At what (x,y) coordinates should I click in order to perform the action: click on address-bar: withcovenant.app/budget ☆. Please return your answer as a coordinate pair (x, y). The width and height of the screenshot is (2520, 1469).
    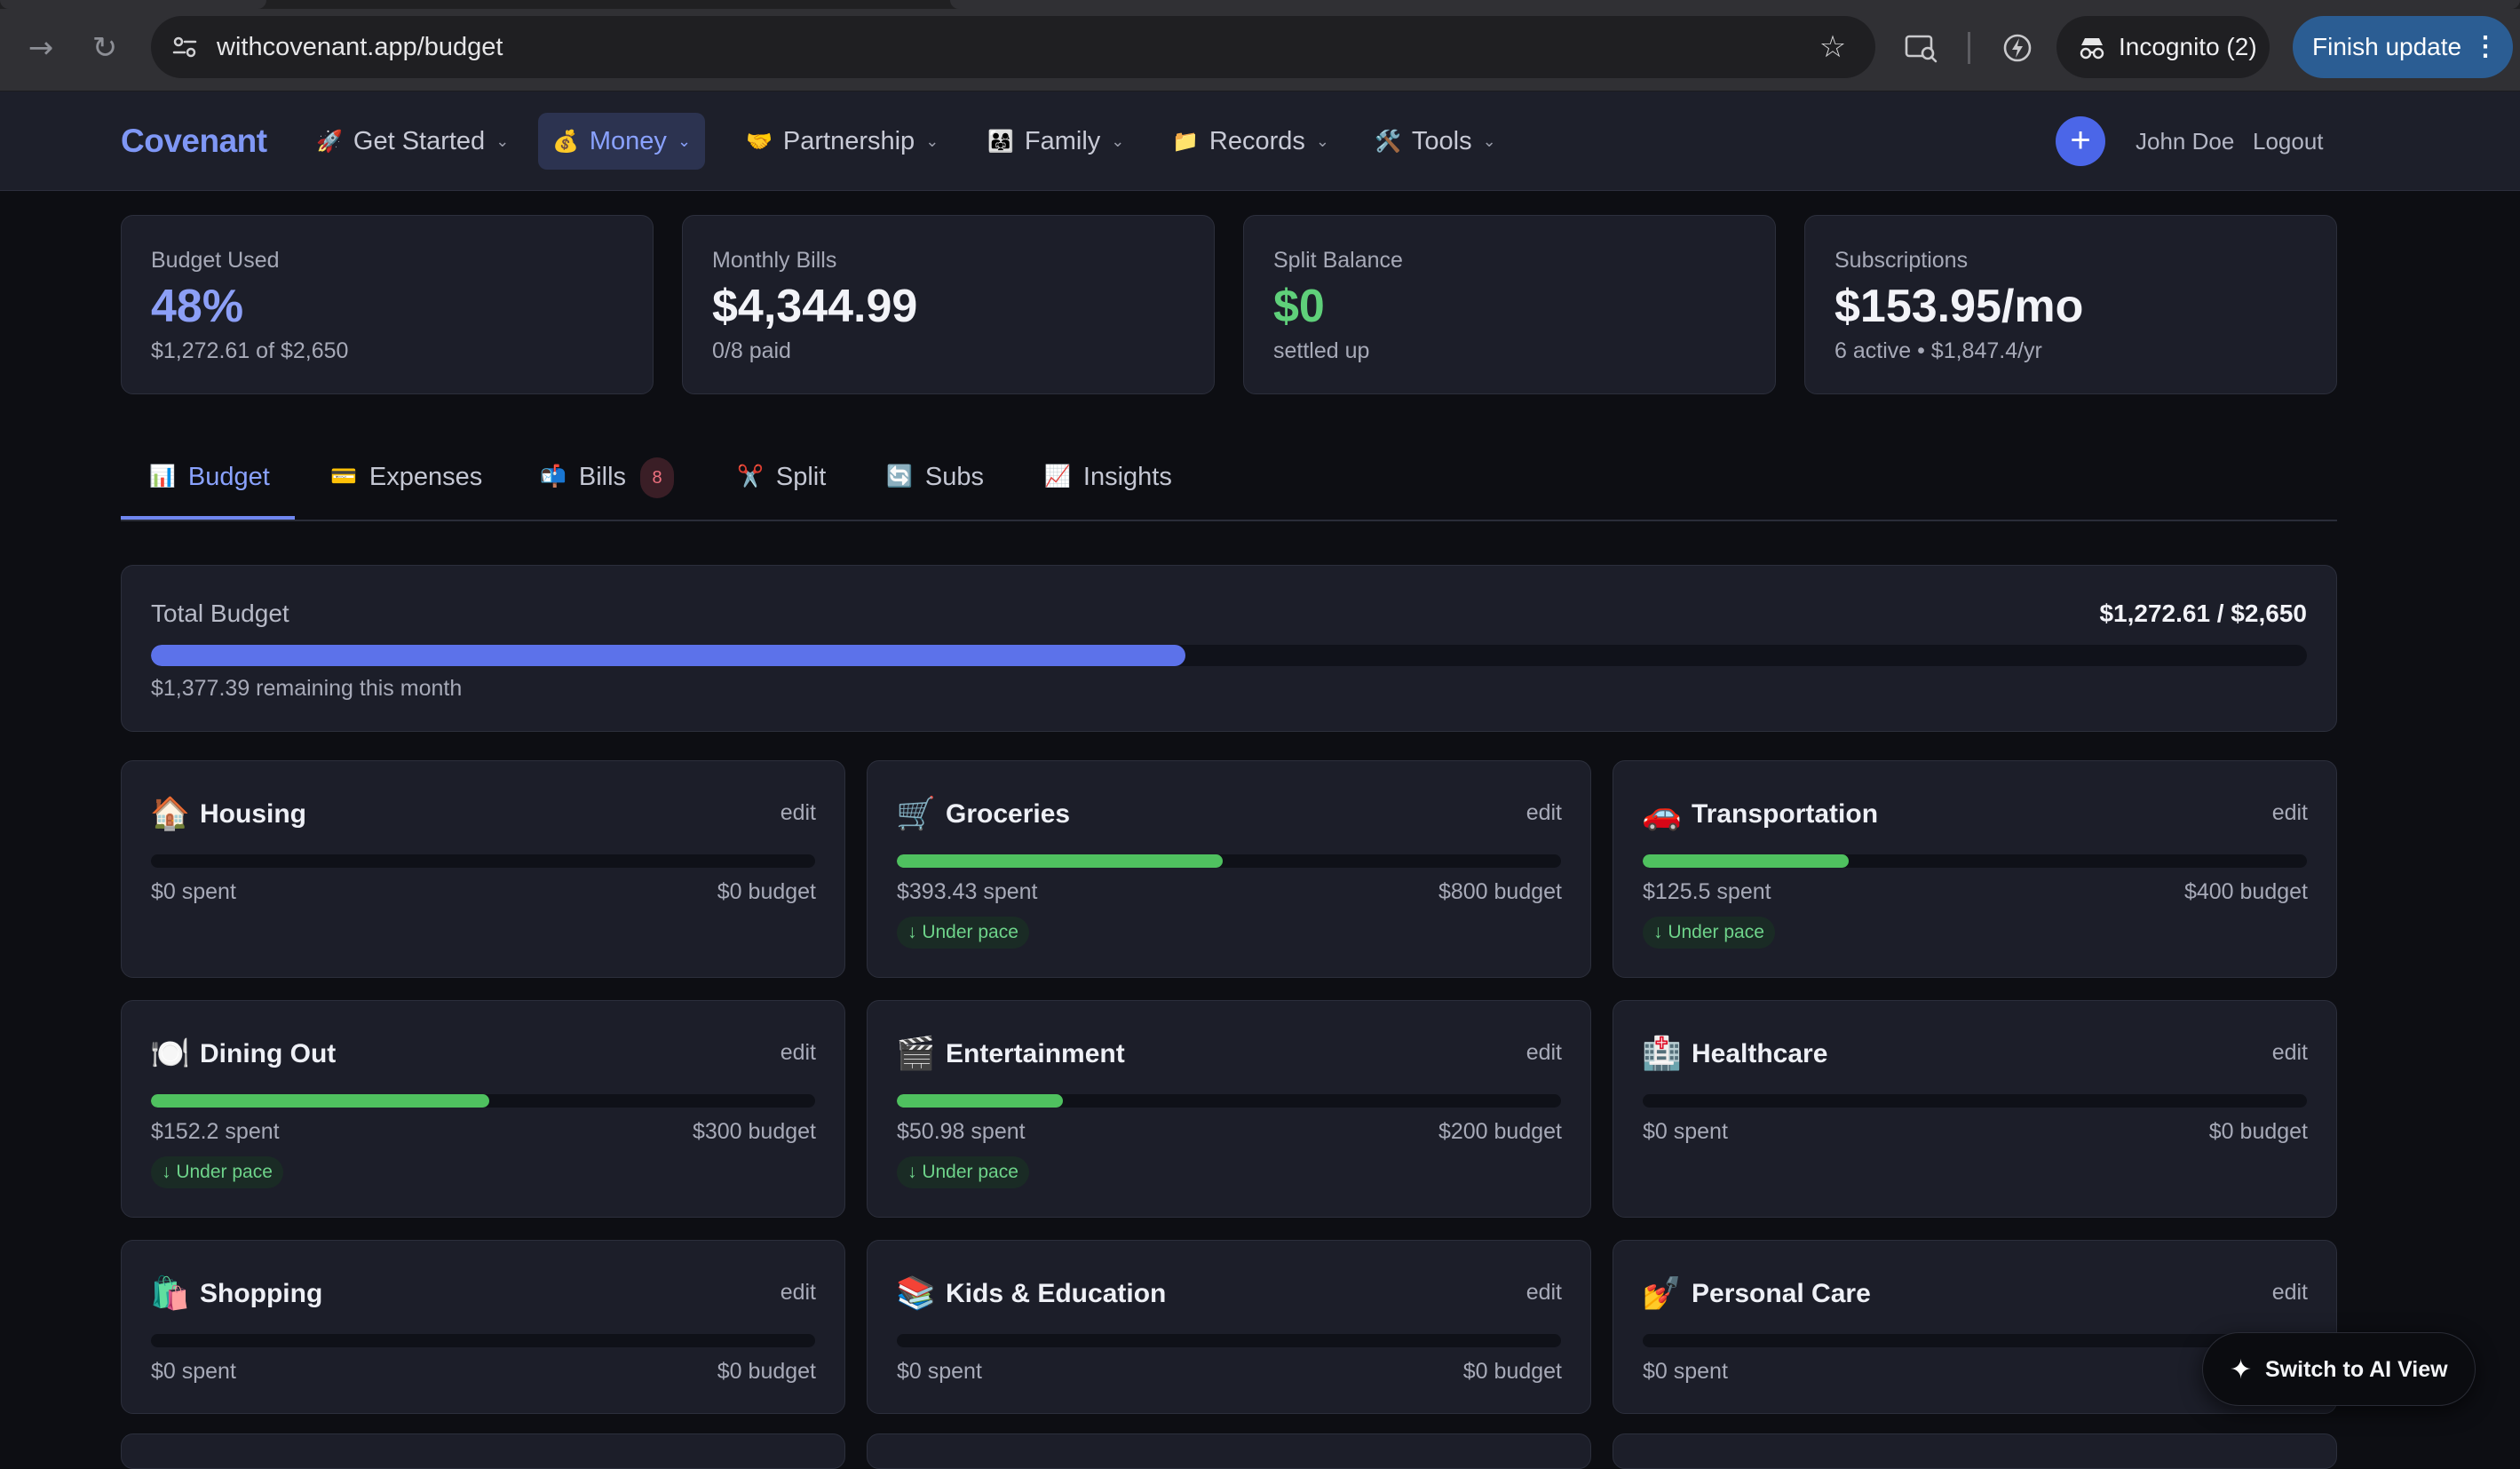
    Looking at the image, I should click on (1013, 47).